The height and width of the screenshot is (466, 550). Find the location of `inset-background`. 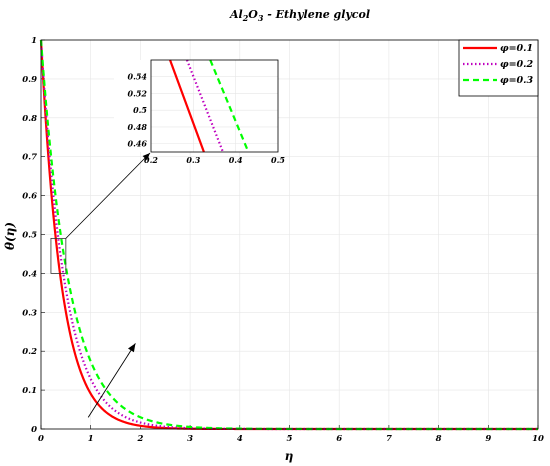

inset-background is located at coordinates (196, 106).